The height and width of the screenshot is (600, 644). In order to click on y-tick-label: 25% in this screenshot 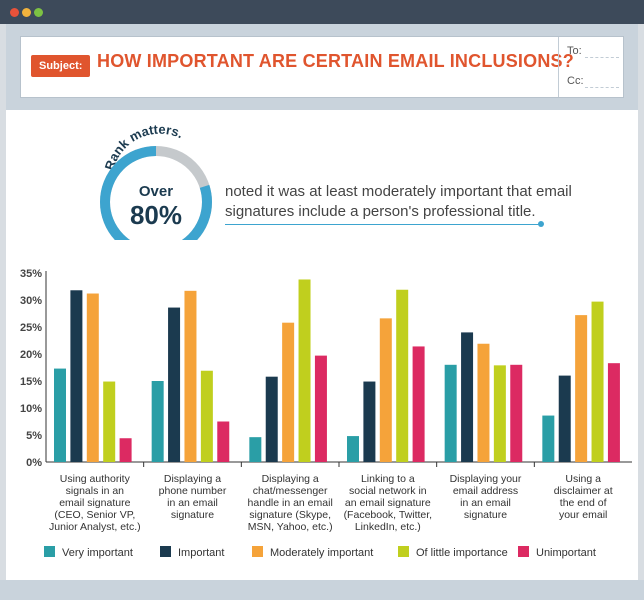, I will do `click(31, 328)`.